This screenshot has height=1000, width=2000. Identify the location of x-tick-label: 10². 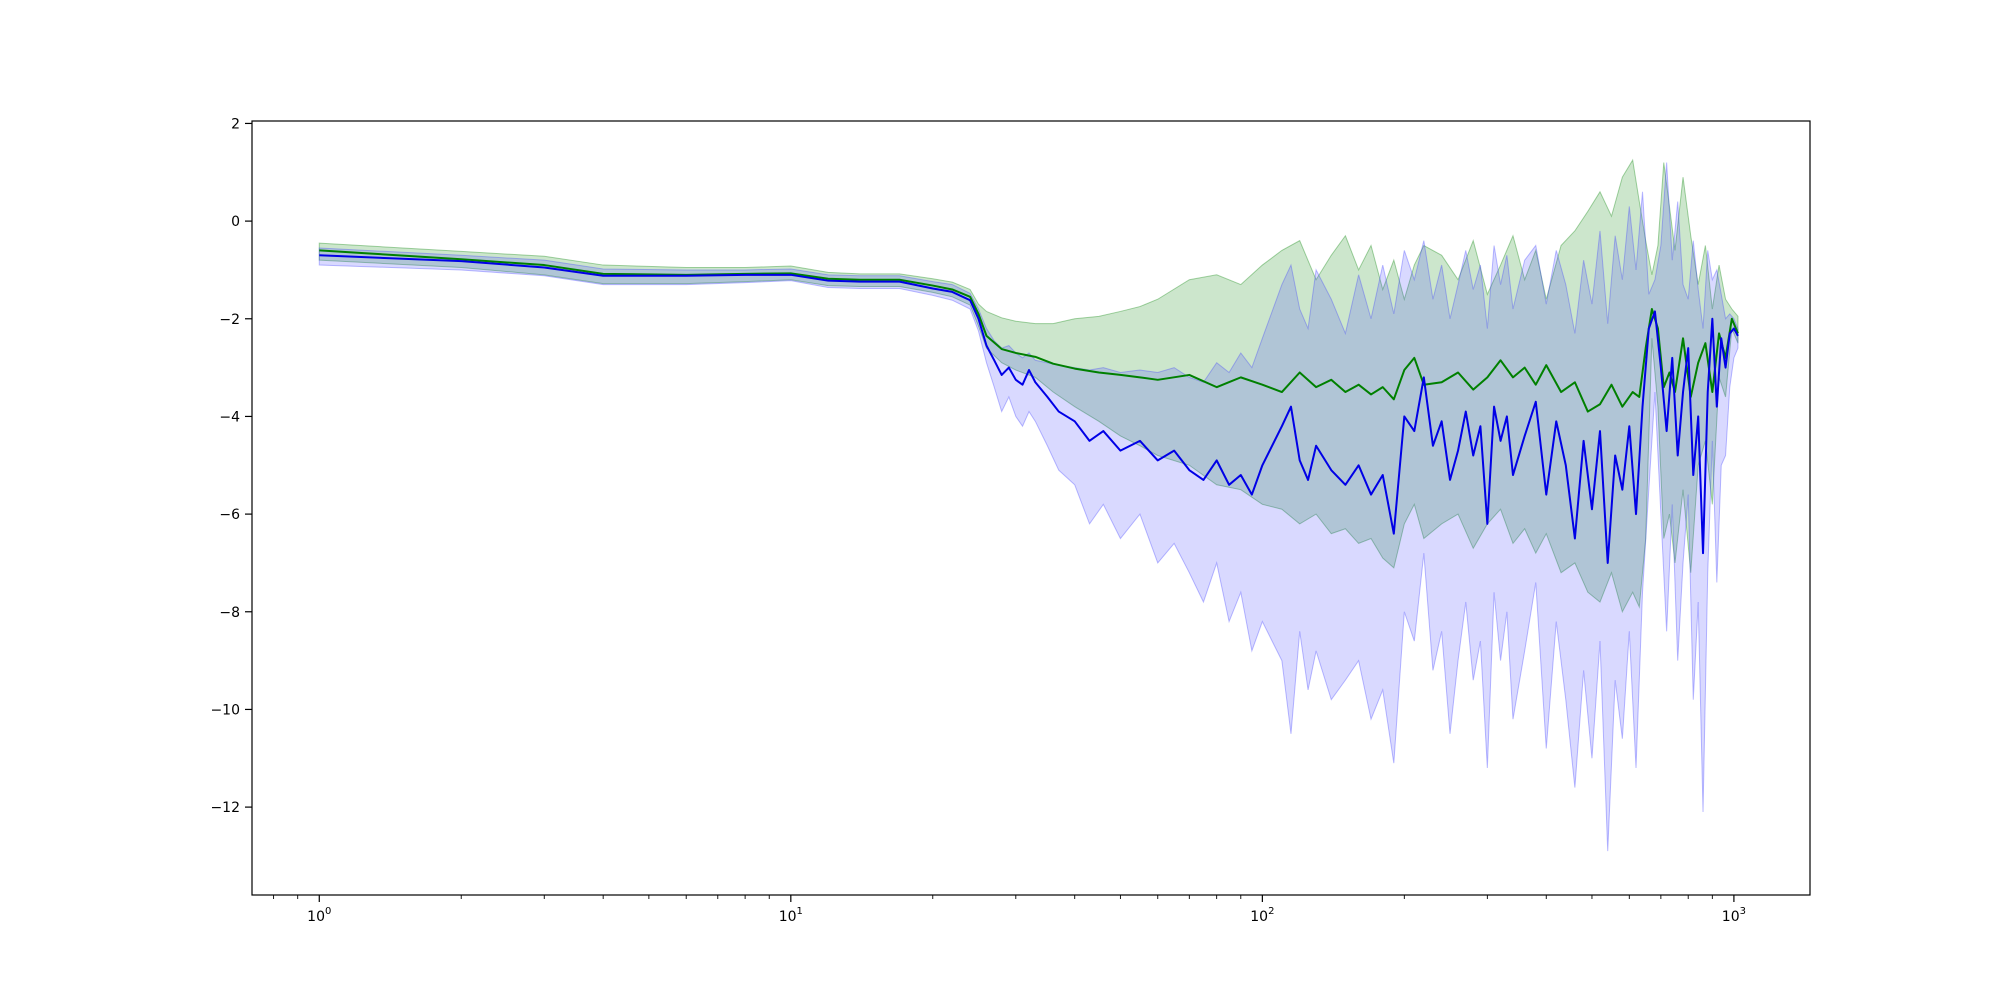
(1262, 915).